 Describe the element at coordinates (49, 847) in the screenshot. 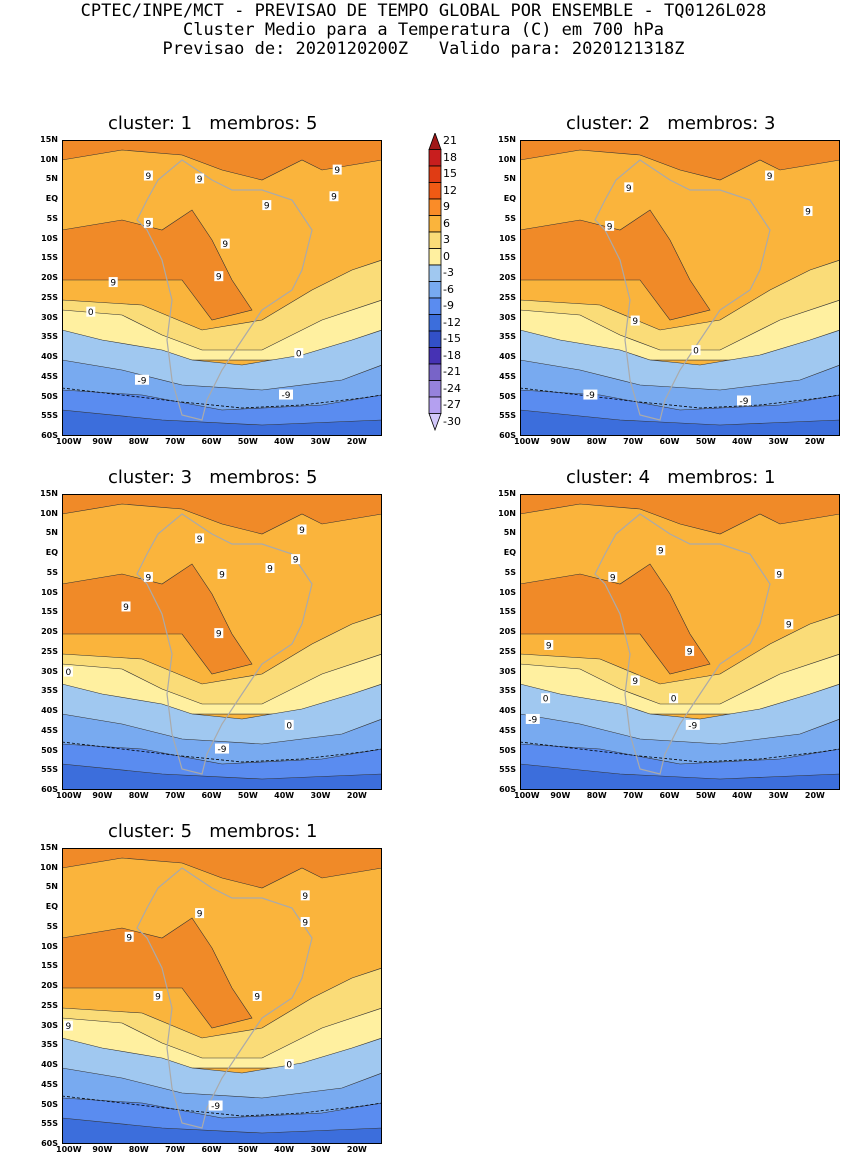

I see `lat-tick-label: 15N` at that location.